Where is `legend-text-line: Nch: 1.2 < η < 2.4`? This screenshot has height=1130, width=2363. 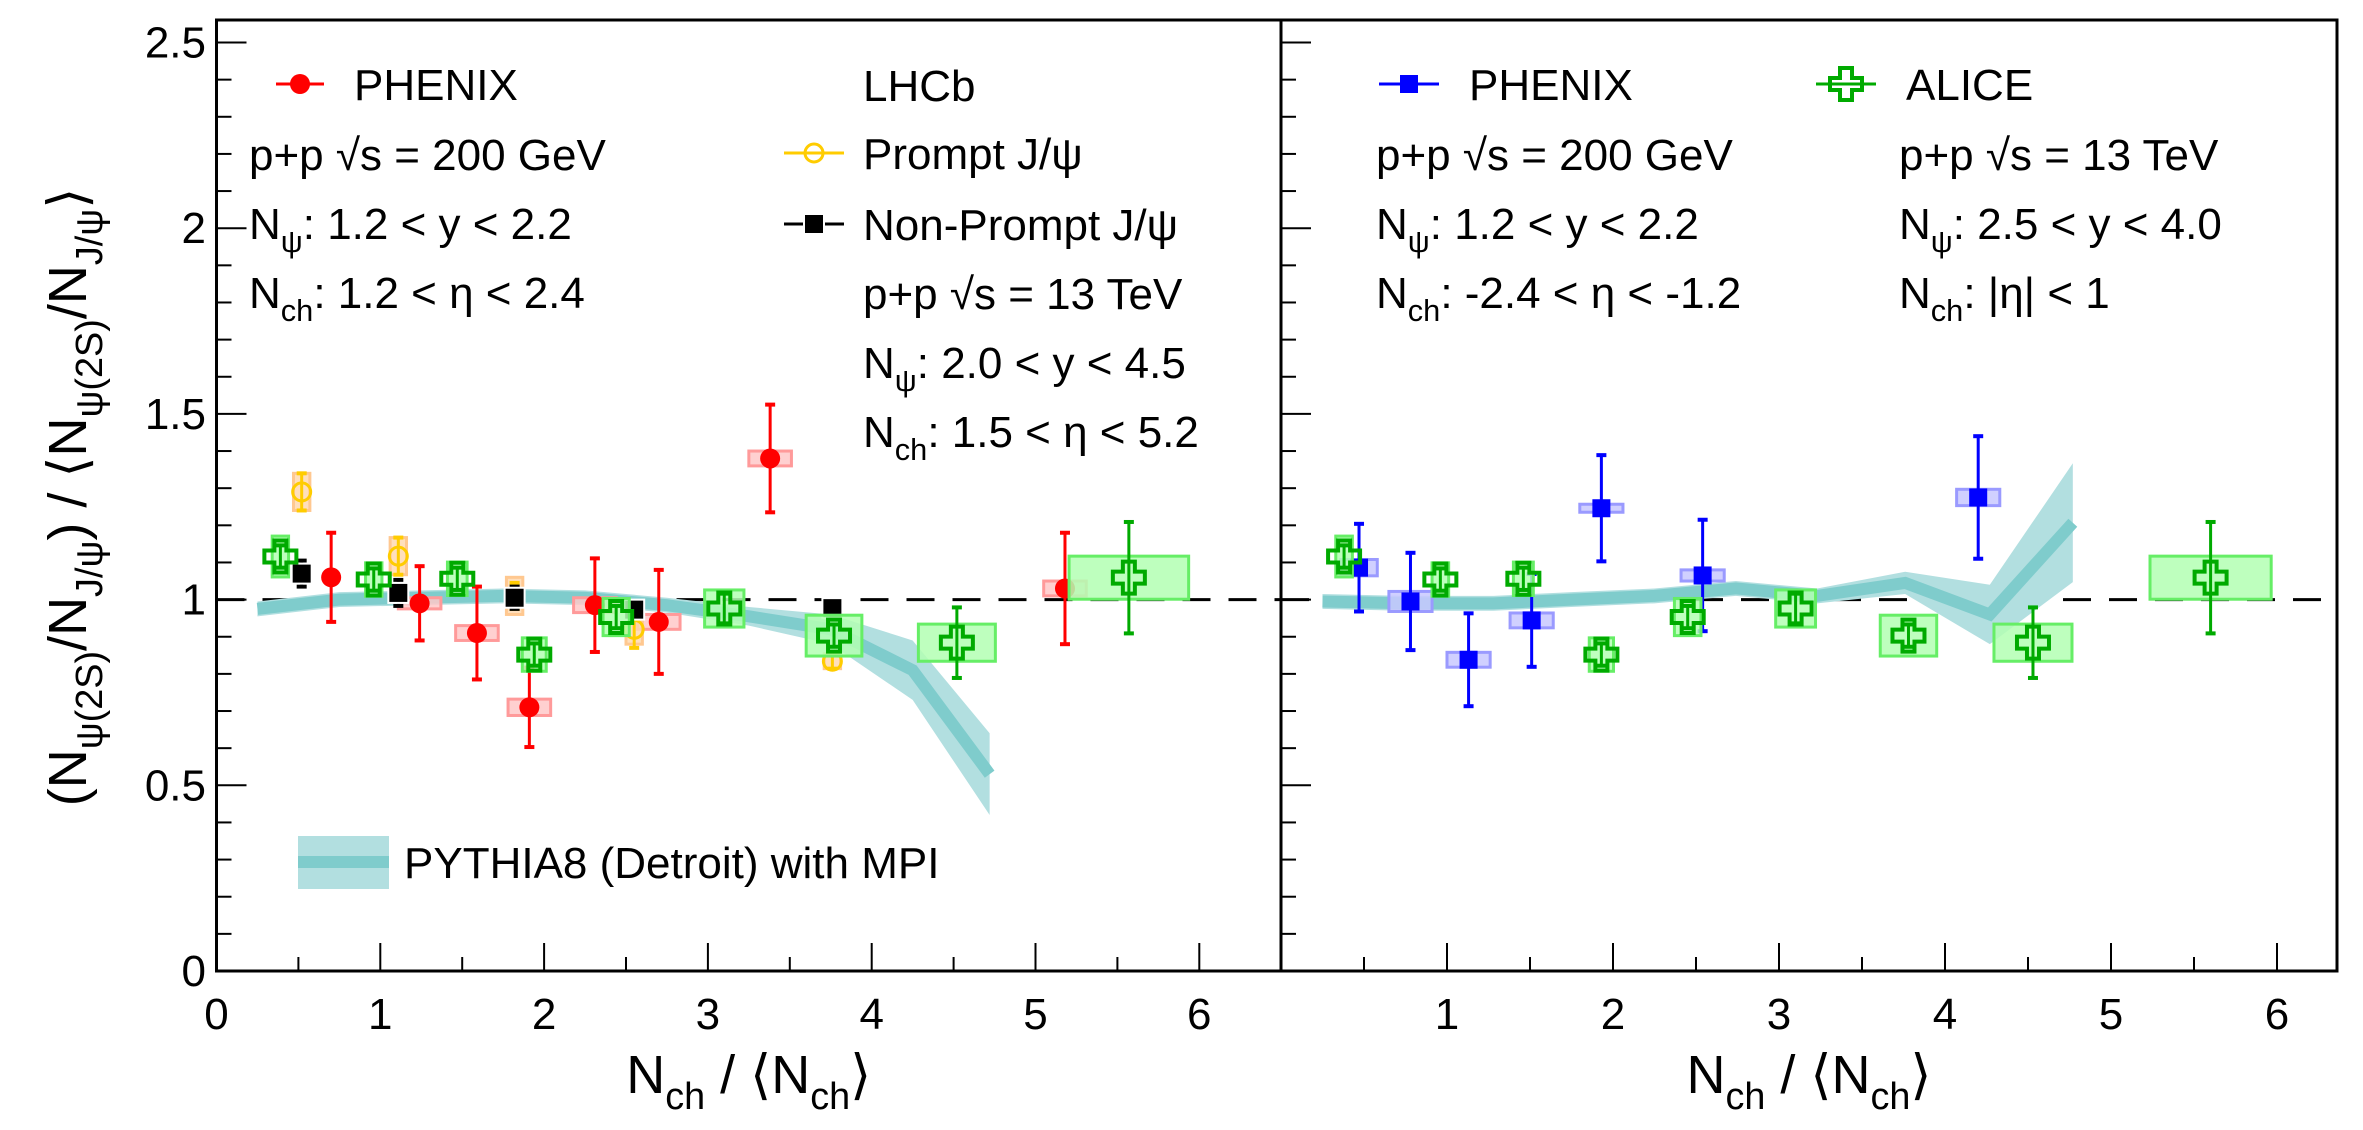 legend-text-line: Nch: 1.2 < η < 2.4 is located at coordinates (417, 298).